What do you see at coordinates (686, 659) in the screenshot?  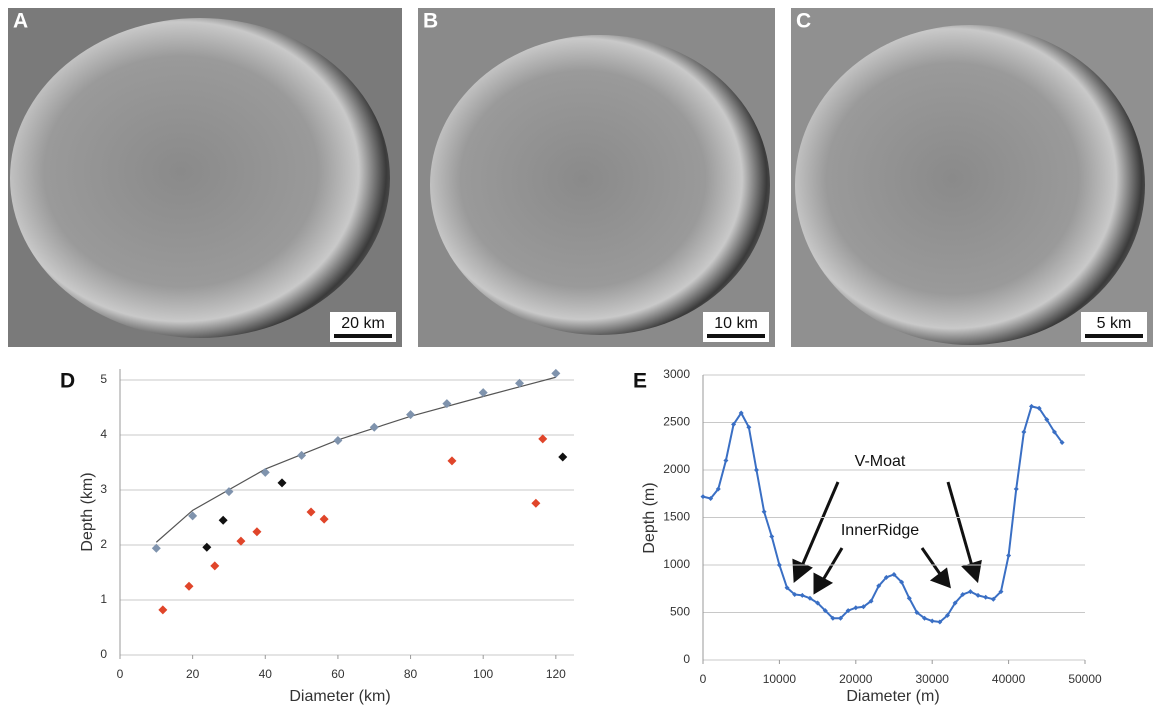 I see `y-tick-label: 0` at bounding box center [686, 659].